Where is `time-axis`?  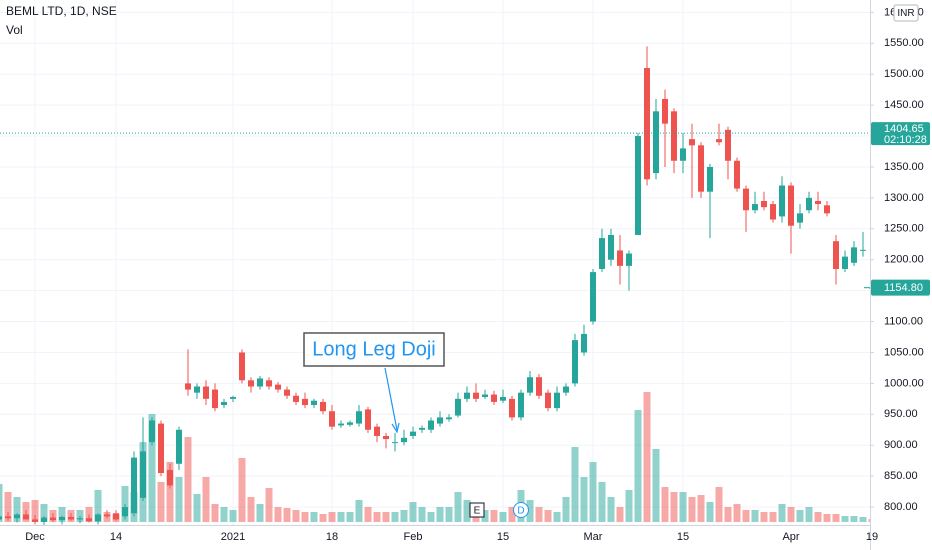
time-axis is located at coordinates (435, 537).